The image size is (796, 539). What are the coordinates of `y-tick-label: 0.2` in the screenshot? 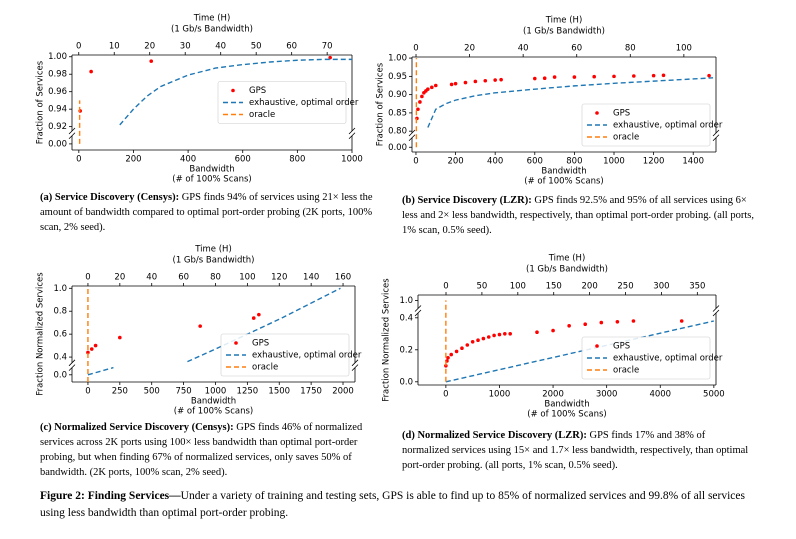 It's located at (406, 350).